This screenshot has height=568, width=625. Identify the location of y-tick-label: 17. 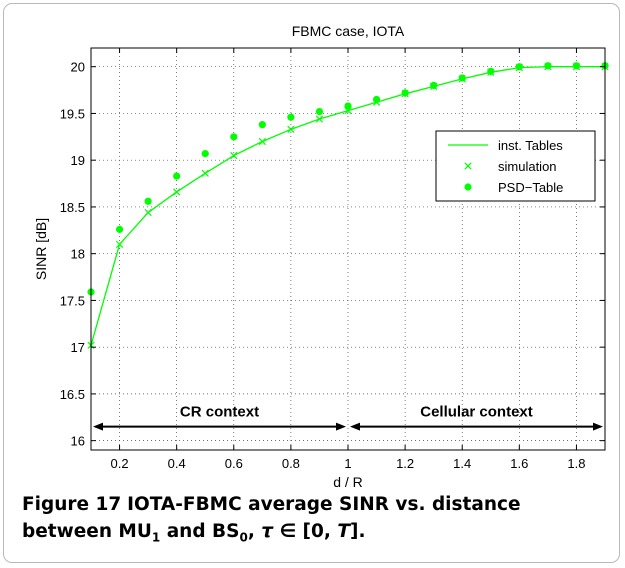
(78, 347).